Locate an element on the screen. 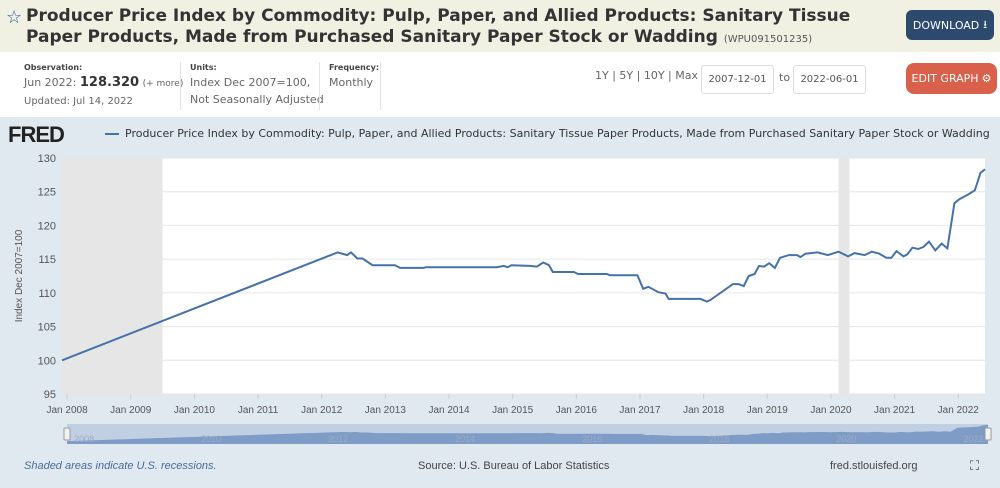  gear-icon: ⚙ is located at coordinates (986, 78).